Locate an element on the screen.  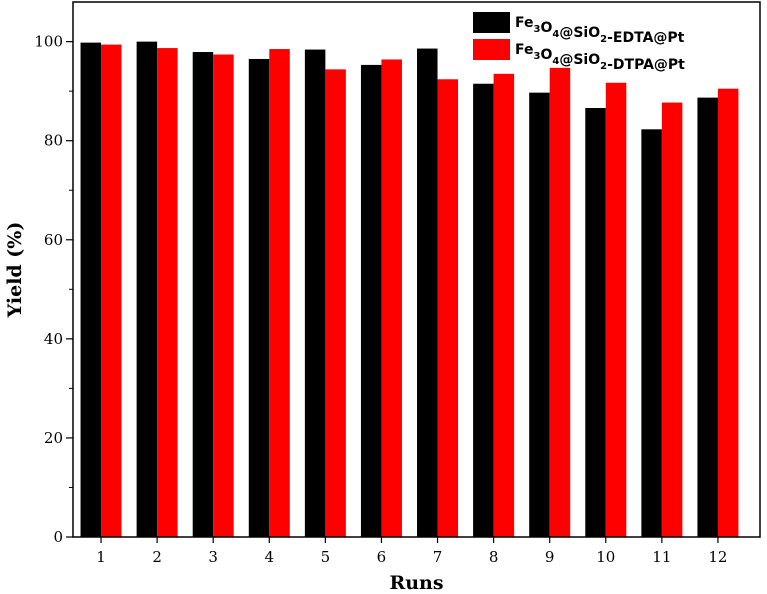
y-tick-label: 80 is located at coordinates (53, 141).